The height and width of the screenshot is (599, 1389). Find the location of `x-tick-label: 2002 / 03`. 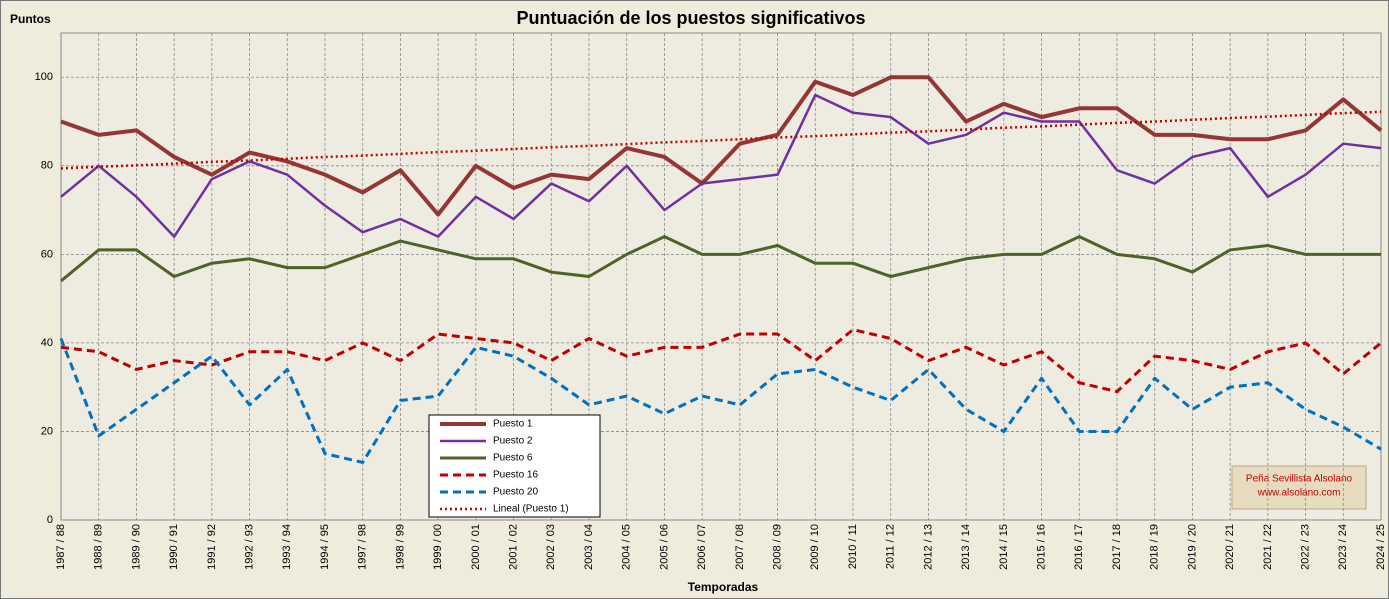

x-tick-label: 2002 / 03 is located at coordinates (551, 547).